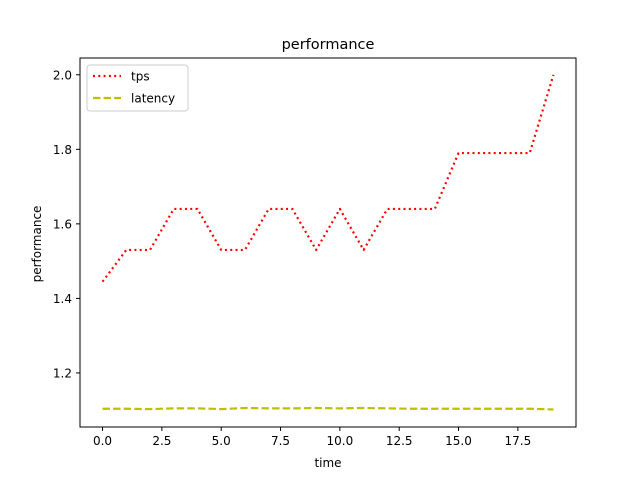 The image size is (640, 480). I want to click on x-tick-label: 10.0, so click(340, 441).